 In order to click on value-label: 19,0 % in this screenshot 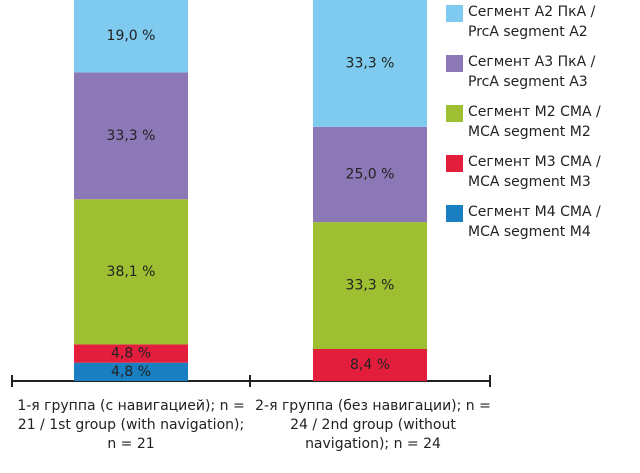, I will do `click(131, 36)`.